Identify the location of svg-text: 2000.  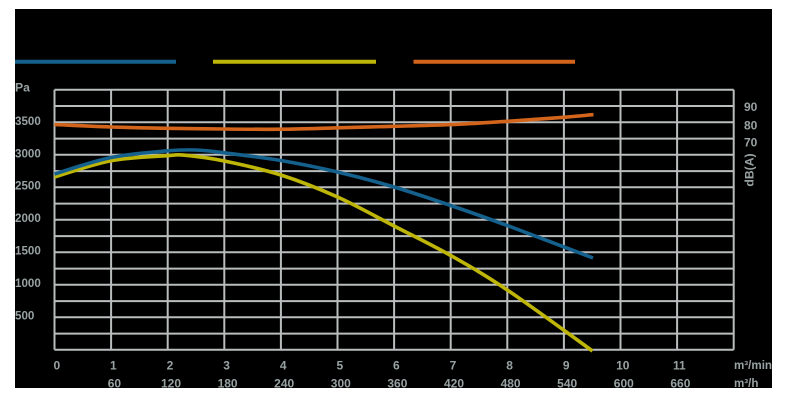
(28, 218).